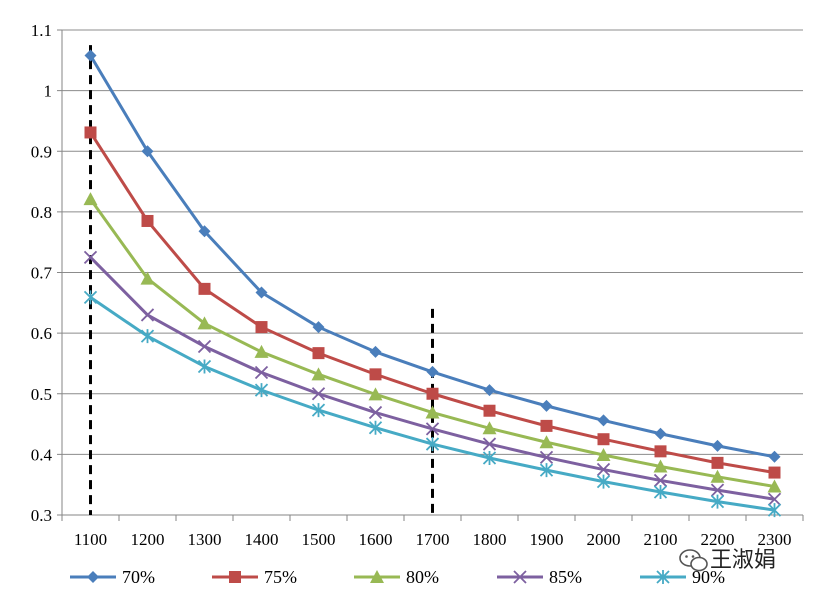  Describe the element at coordinates (41, 212) in the screenshot. I see `y-tick-label: 0.8` at that location.